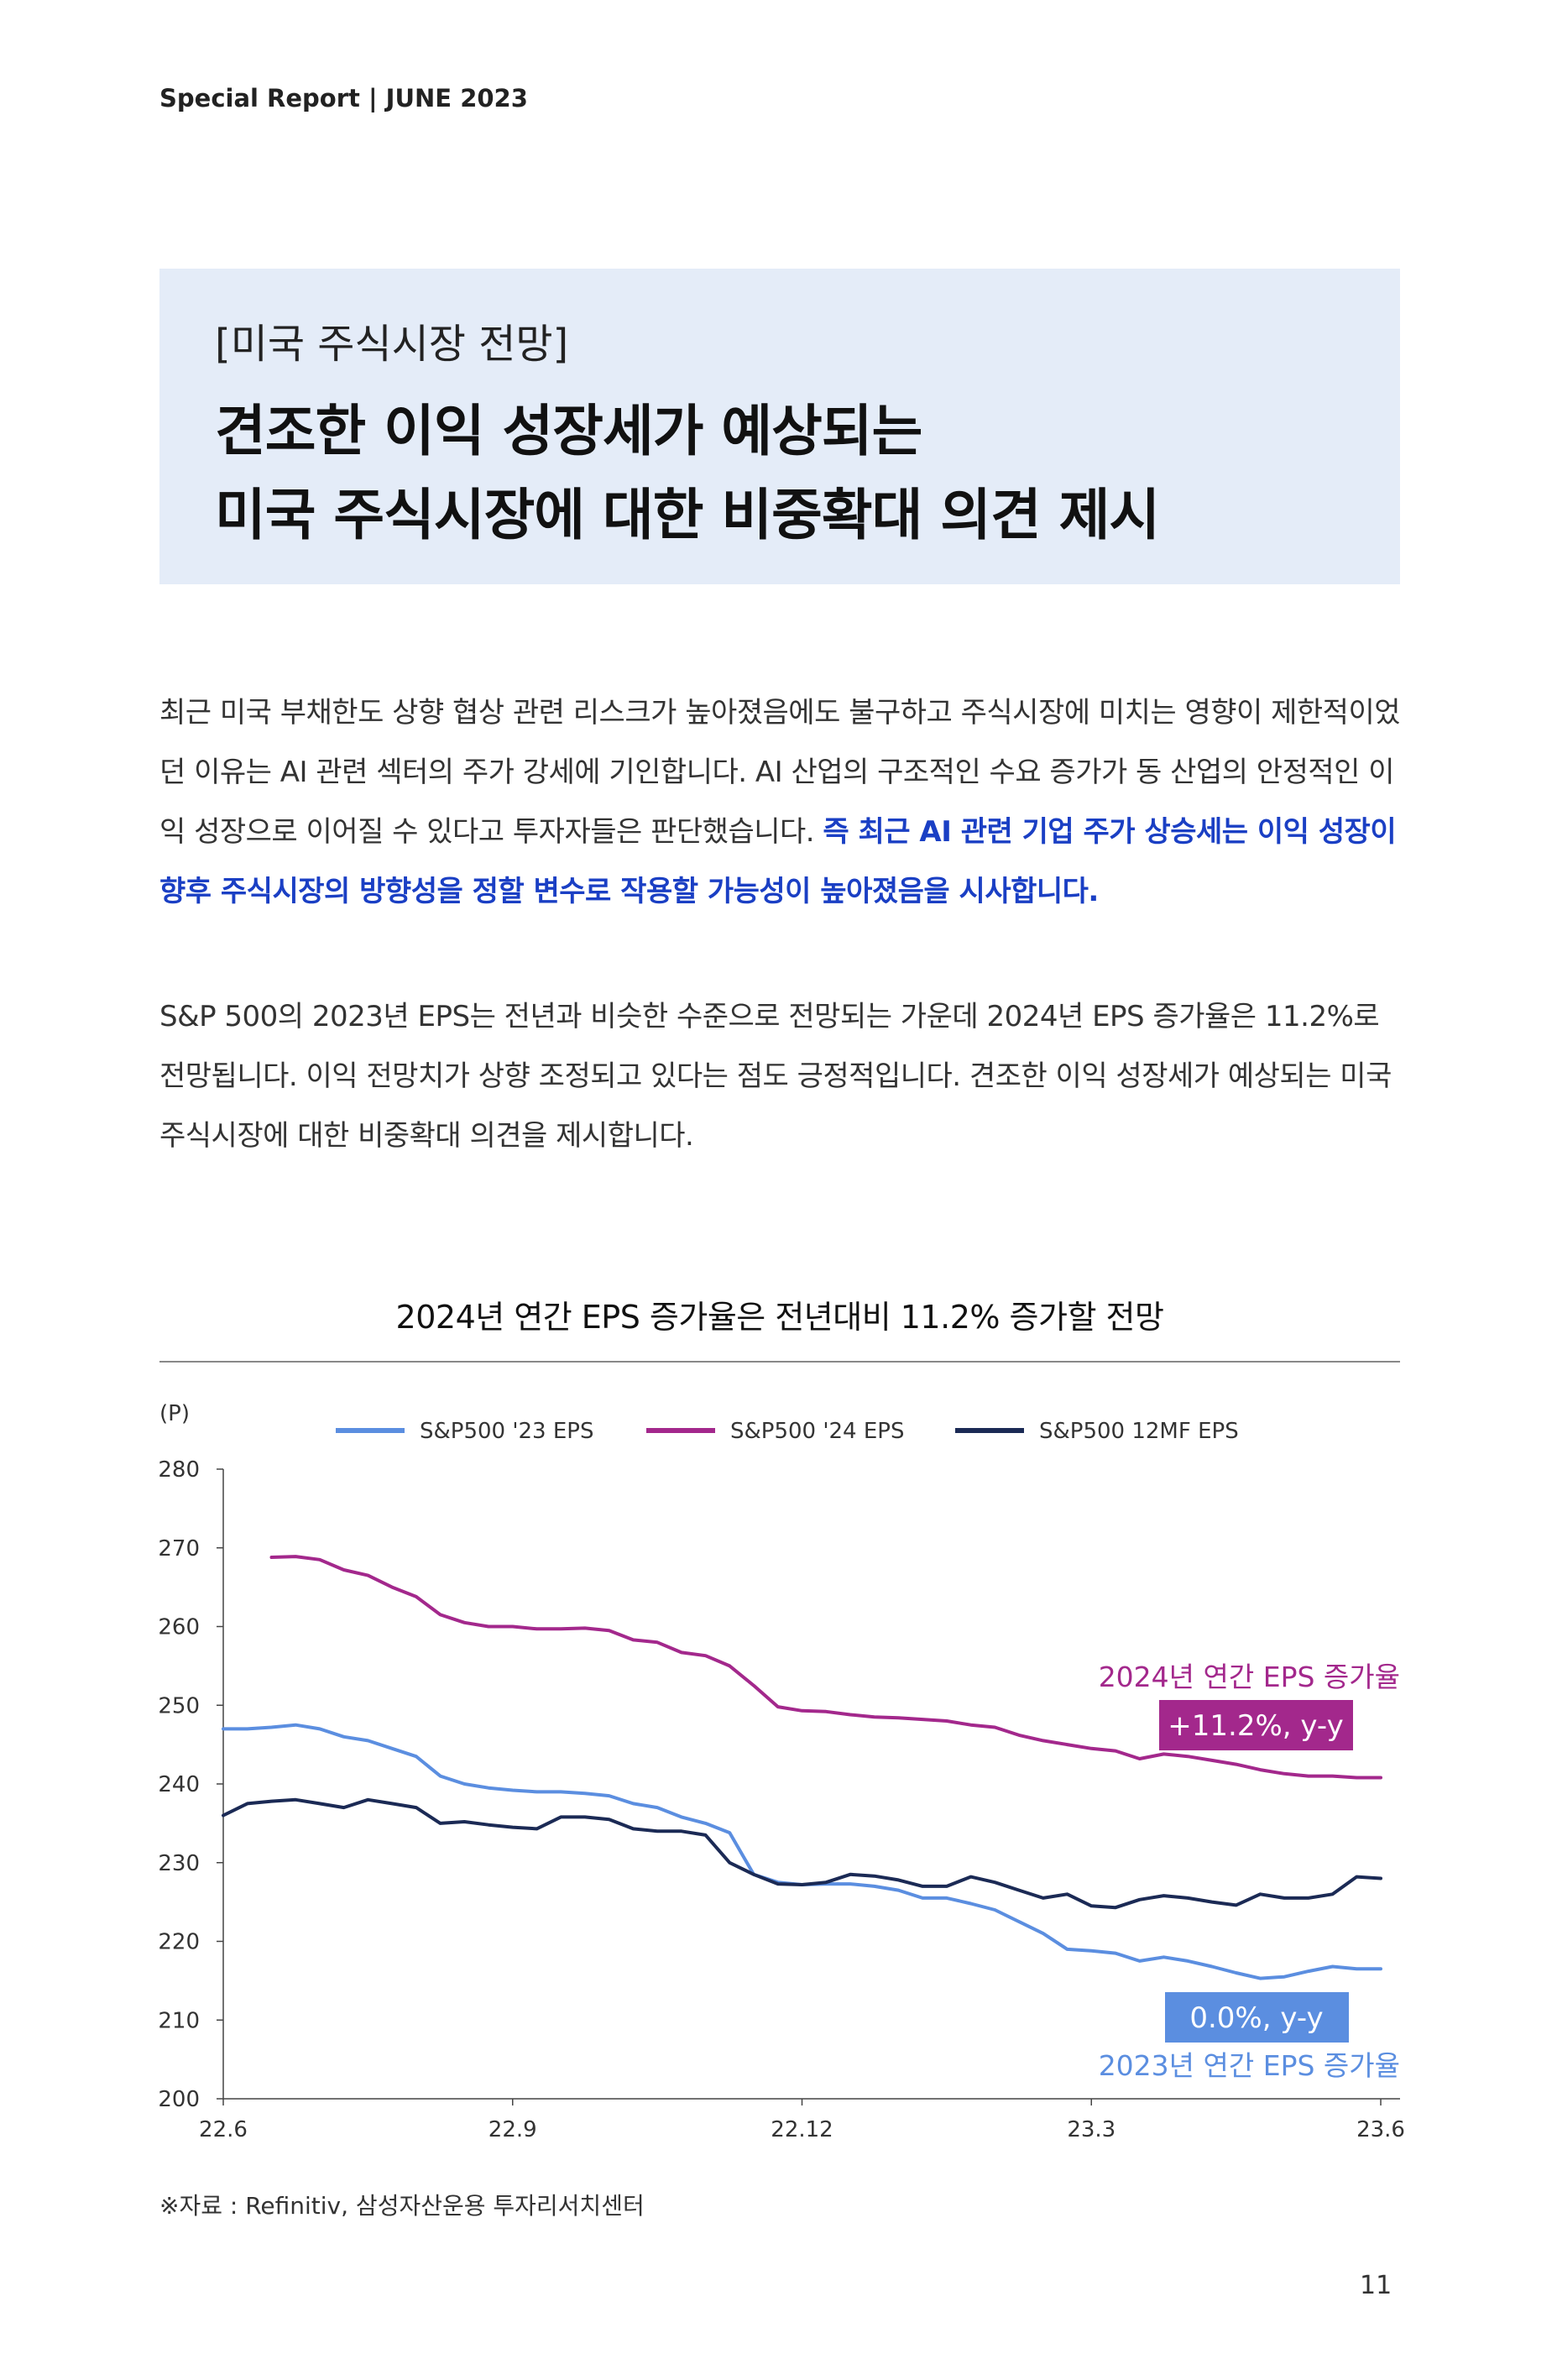  What do you see at coordinates (174, 1413) in the screenshot?
I see `y-unit-label: (P)` at bounding box center [174, 1413].